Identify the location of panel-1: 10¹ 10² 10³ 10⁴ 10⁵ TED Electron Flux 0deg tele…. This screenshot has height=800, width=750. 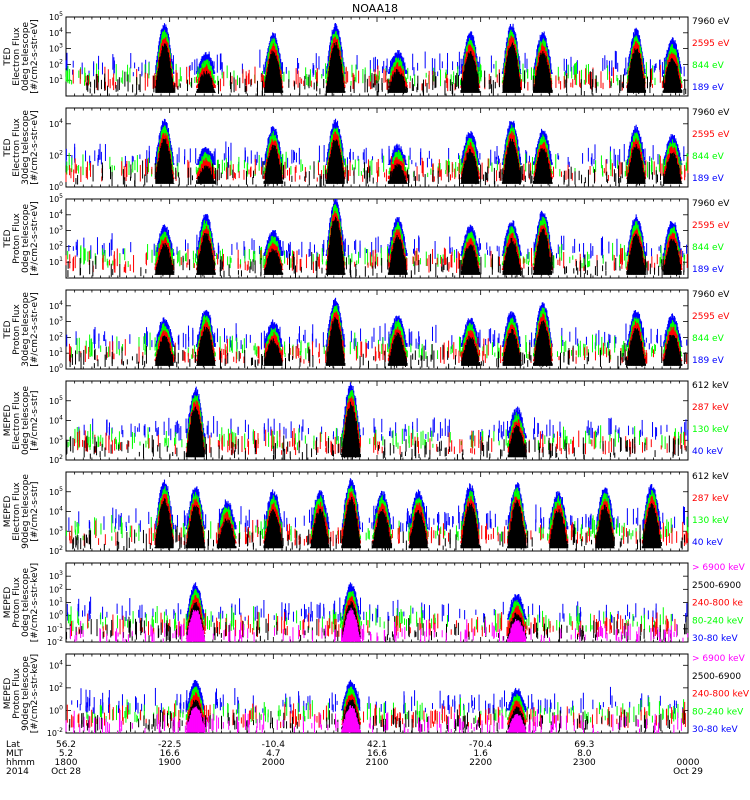
(366, 54).